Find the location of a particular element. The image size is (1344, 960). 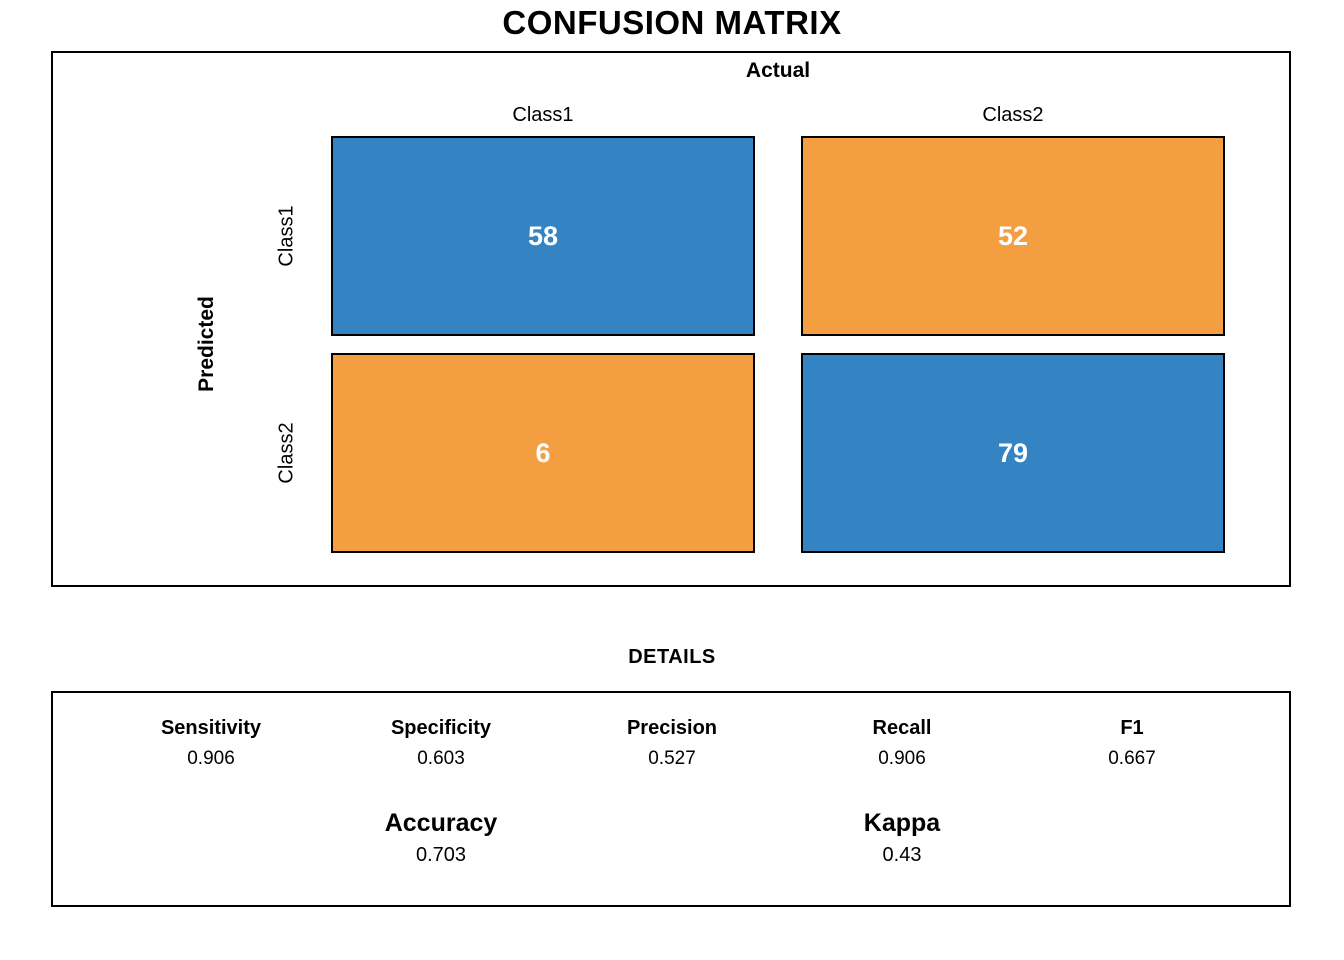

metric-value: 0.603 is located at coordinates (441, 758).